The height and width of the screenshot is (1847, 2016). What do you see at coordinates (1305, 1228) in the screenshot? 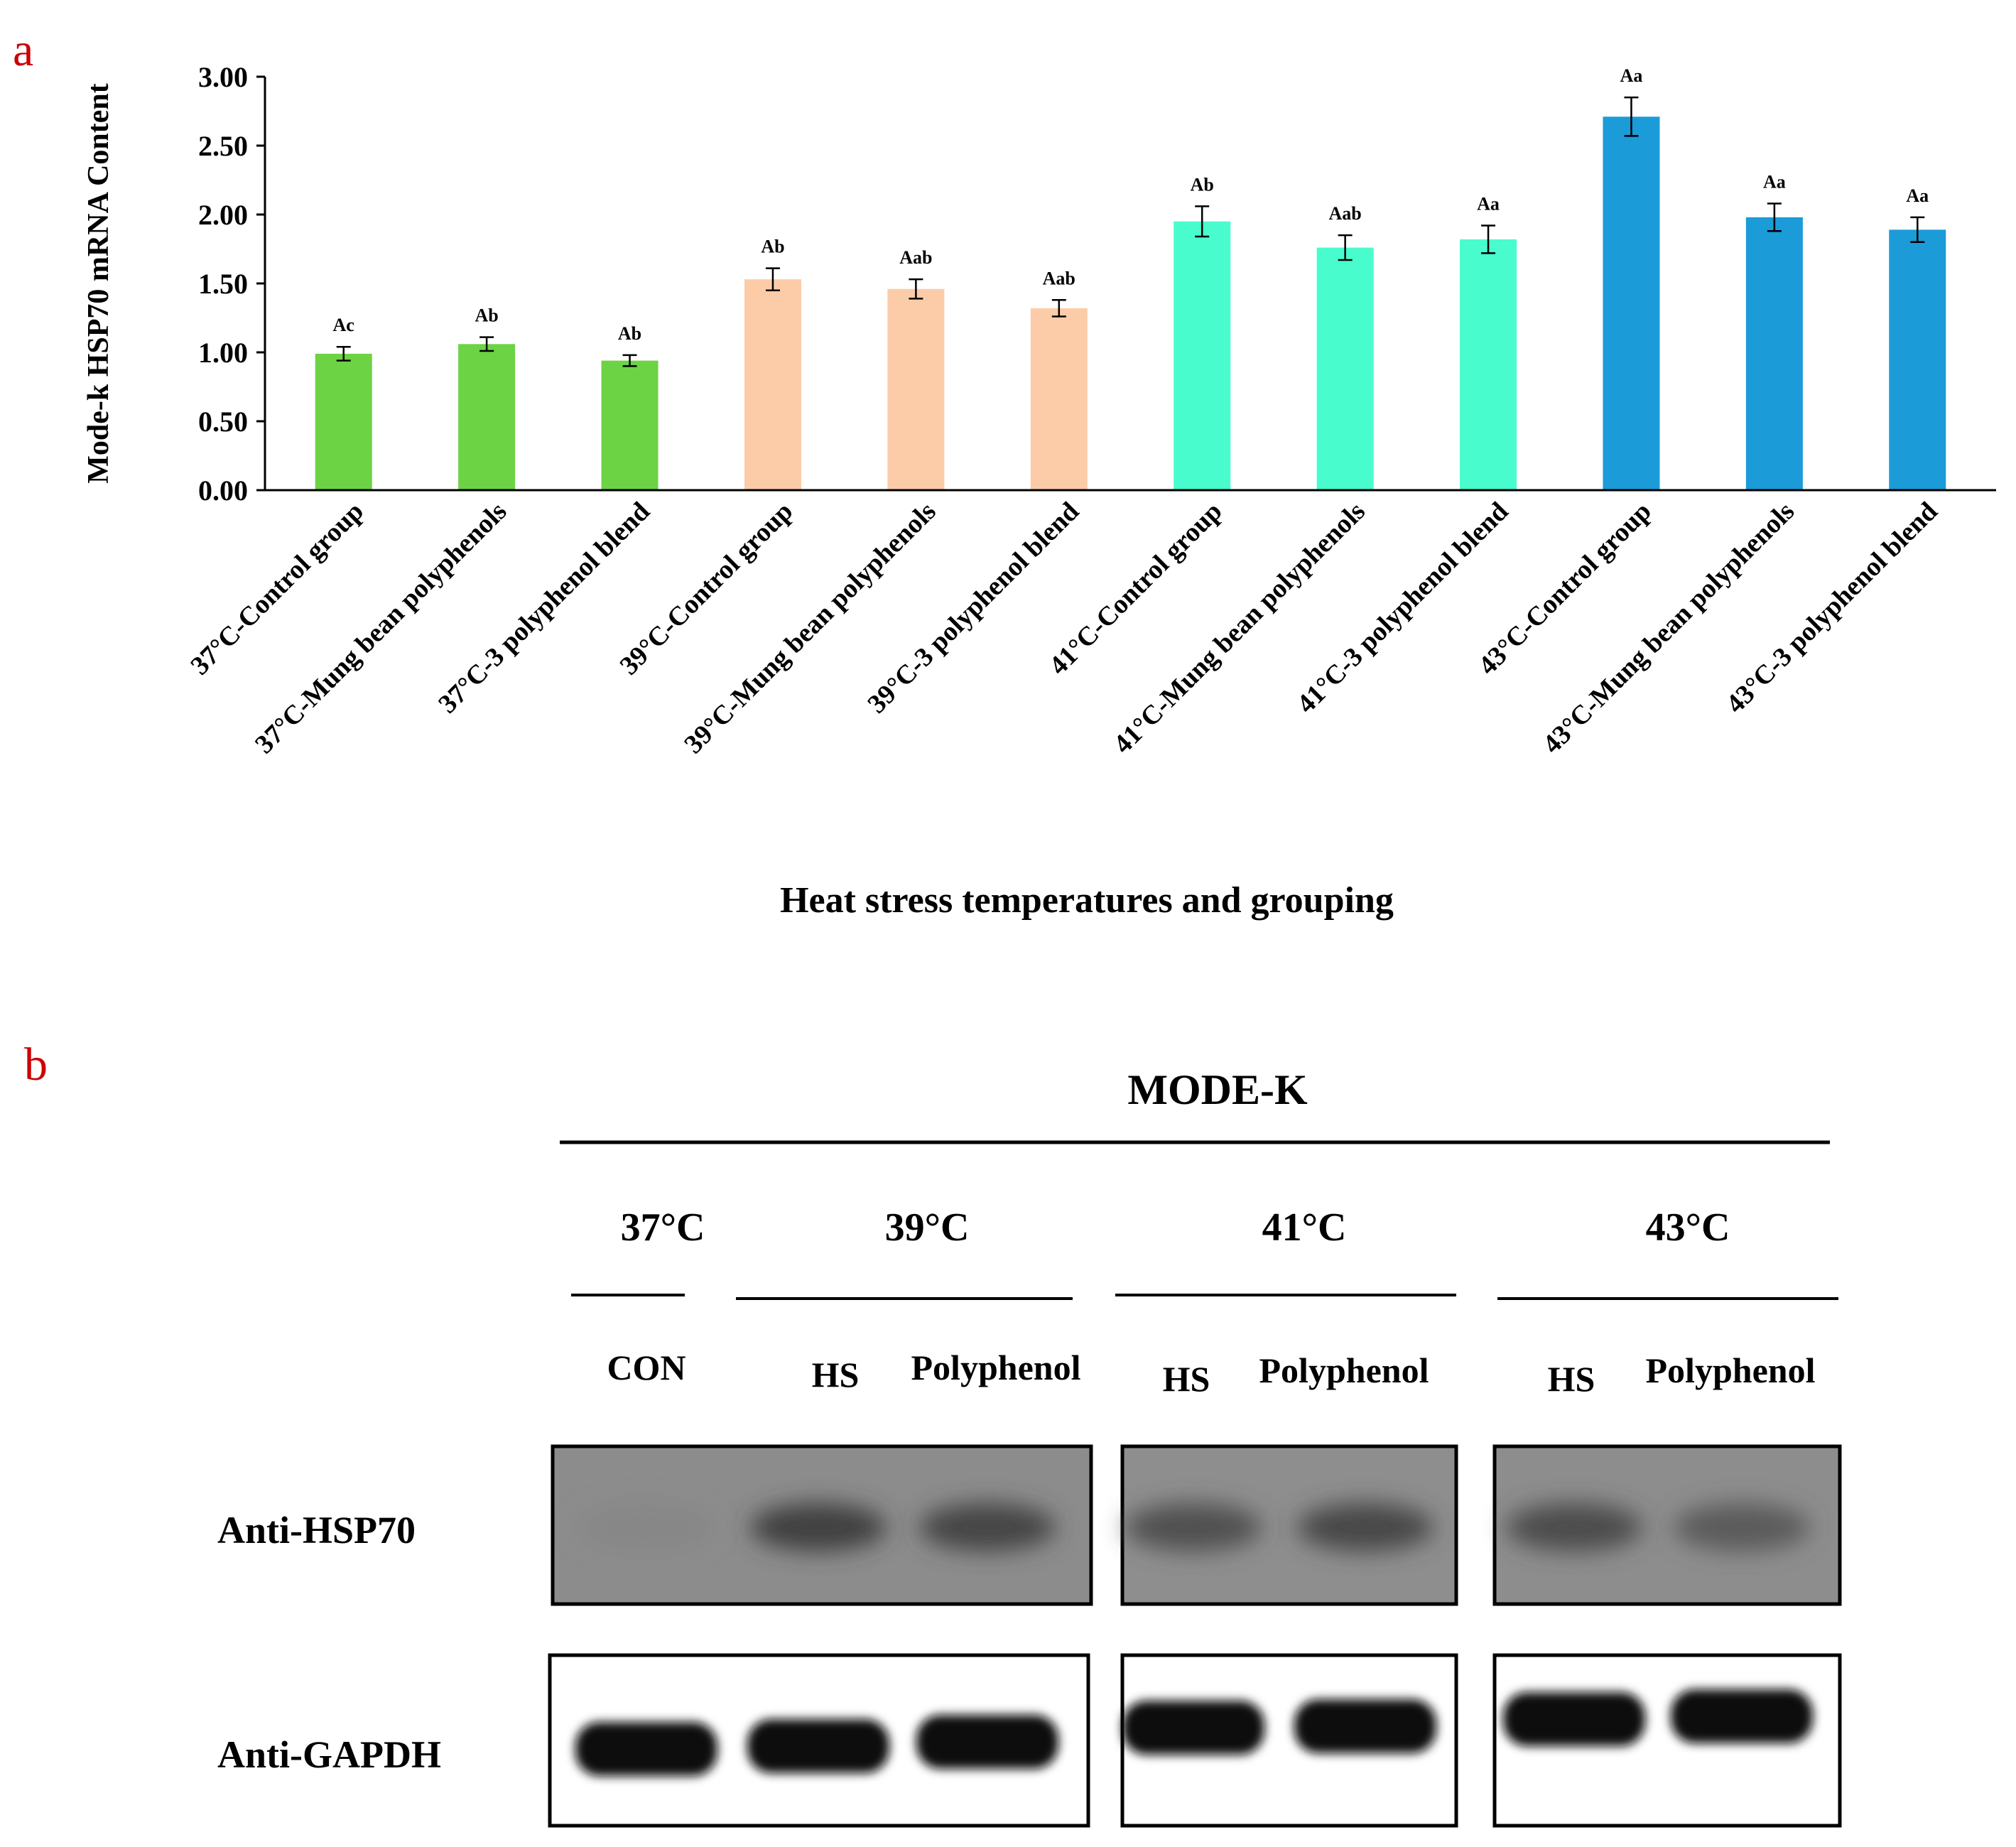
I see `temp-label-41: 41°C` at bounding box center [1305, 1228].